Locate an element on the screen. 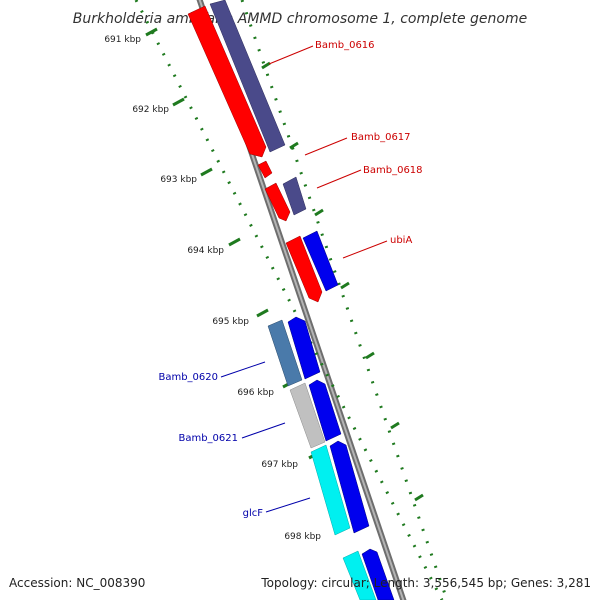  gene-label-bamb-0621: Bamb_0621 is located at coordinates (208, 438).